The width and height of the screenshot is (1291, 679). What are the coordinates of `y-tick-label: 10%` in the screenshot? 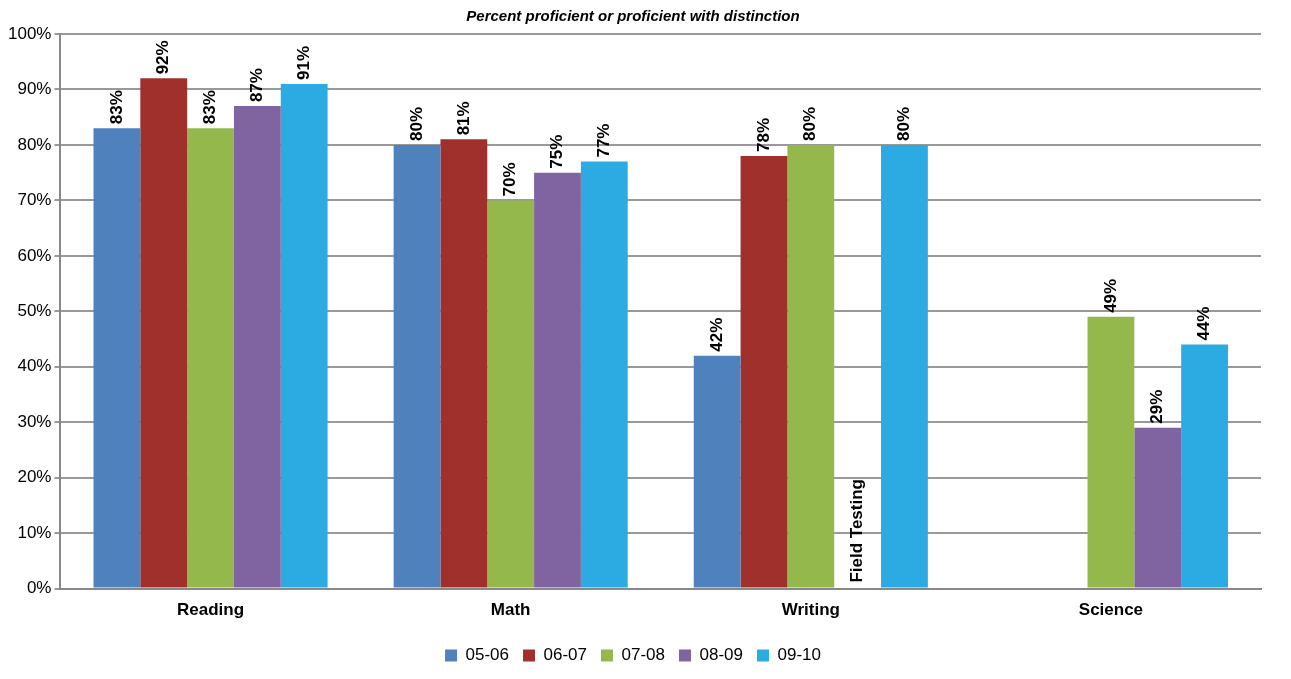 It's located at (34, 532).